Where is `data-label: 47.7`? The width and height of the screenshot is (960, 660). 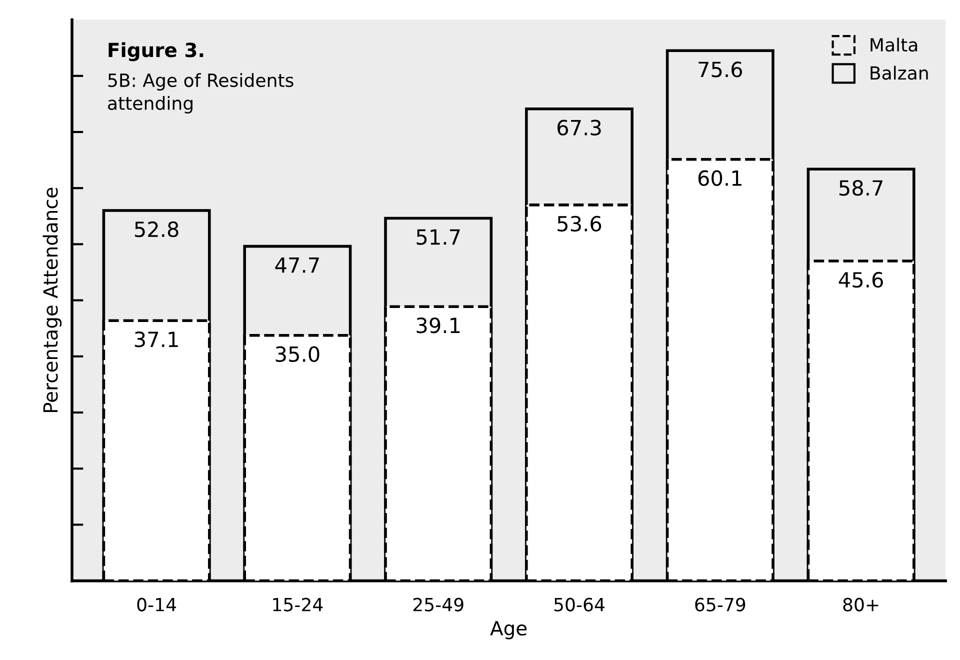 data-label: 47.7 is located at coordinates (297, 265).